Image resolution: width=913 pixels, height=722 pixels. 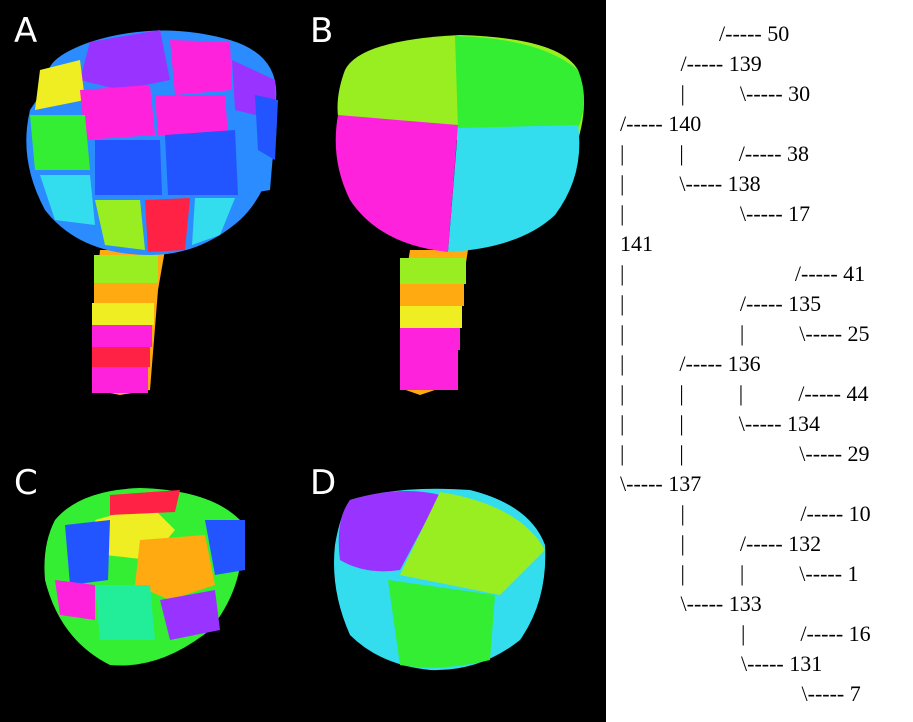 I want to click on tree-line: /----- 50, so click(x=705, y=33).